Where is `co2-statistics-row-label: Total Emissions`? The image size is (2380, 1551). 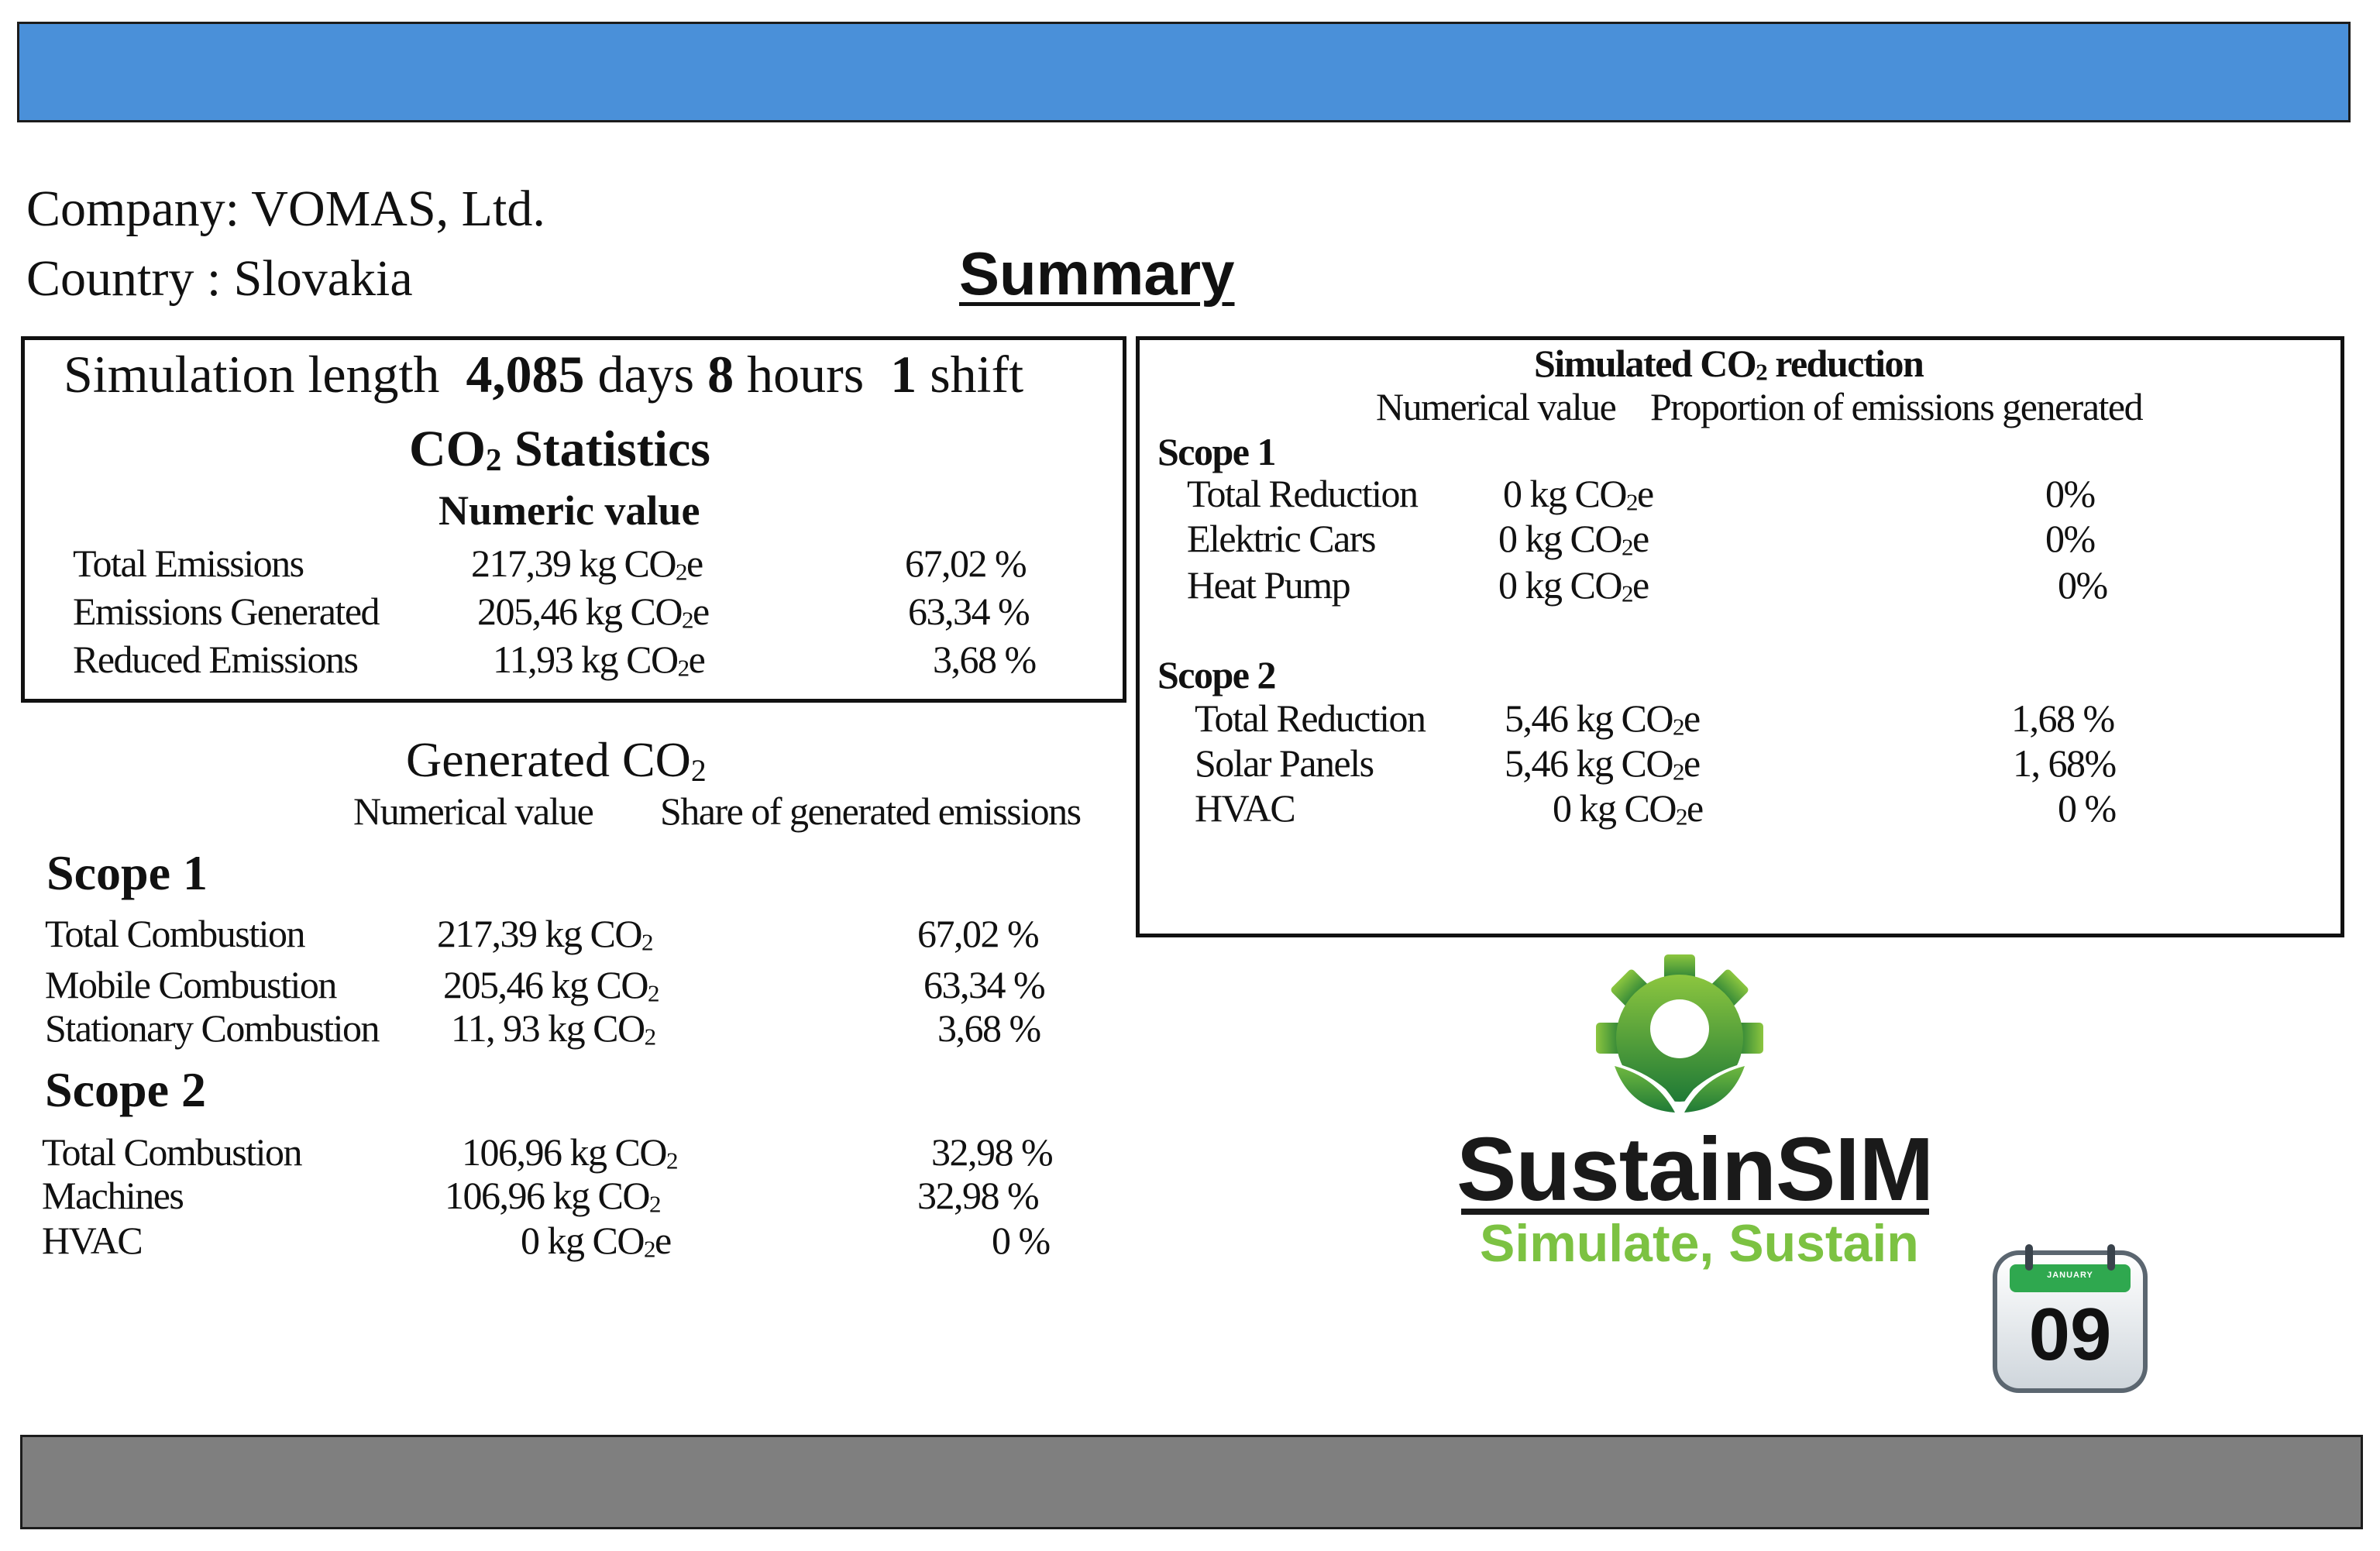 co2-statistics-row-label: Total Emissions is located at coordinates (189, 563).